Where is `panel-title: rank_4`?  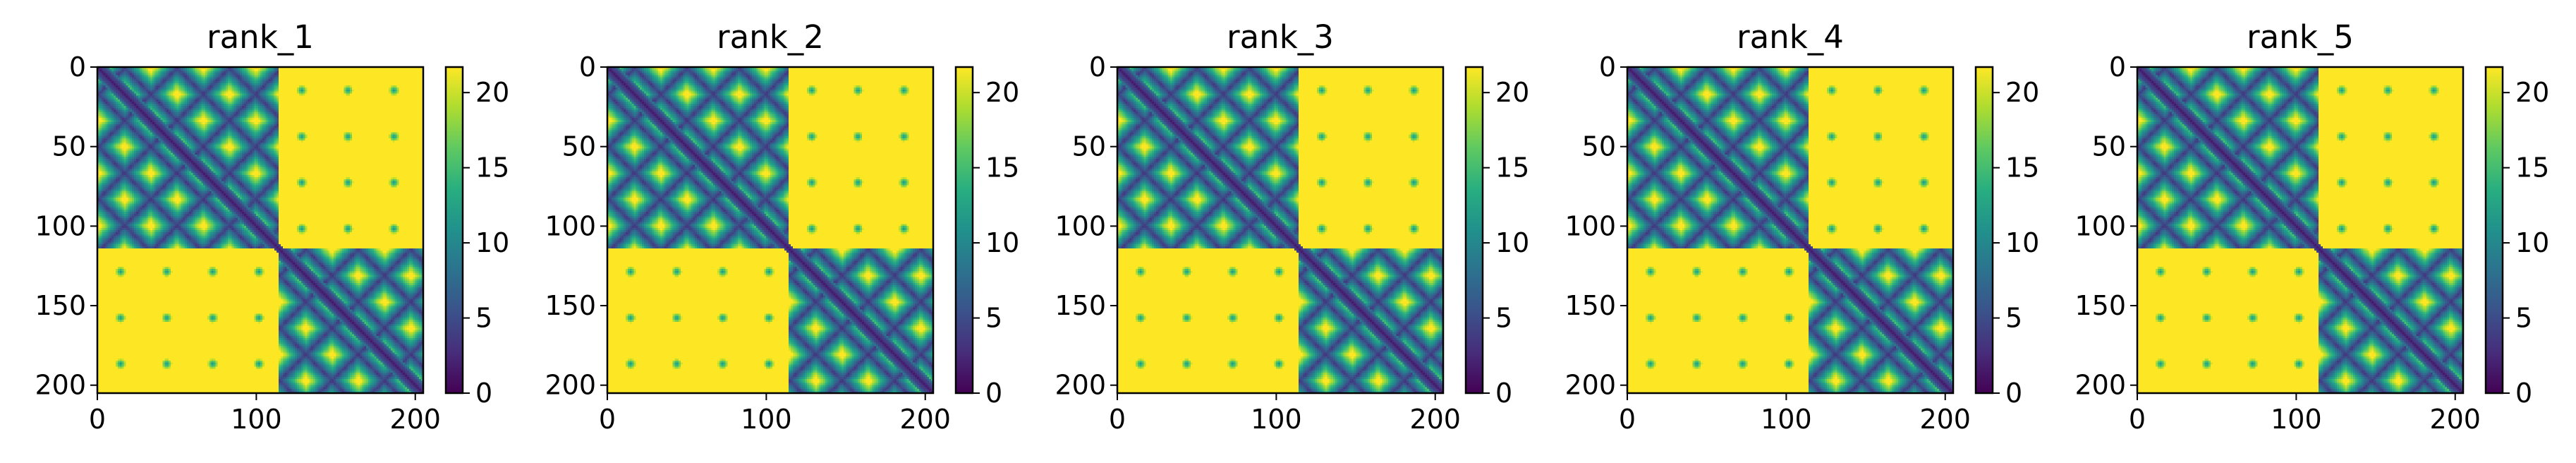
panel-title: rank_4 is located at coordinates (1790, 37).